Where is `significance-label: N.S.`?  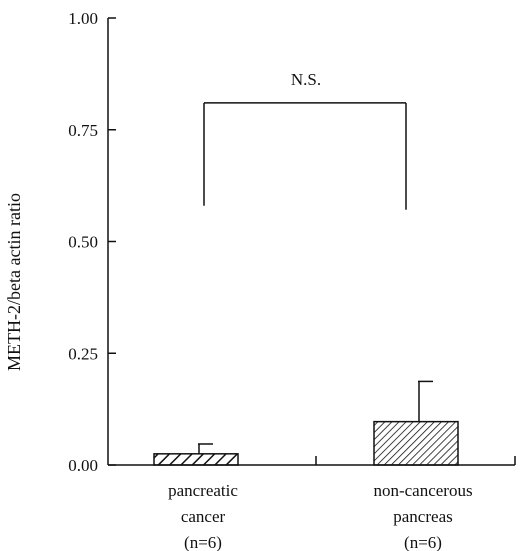
significance-label: N.S. is located at coordinates (306, 79).